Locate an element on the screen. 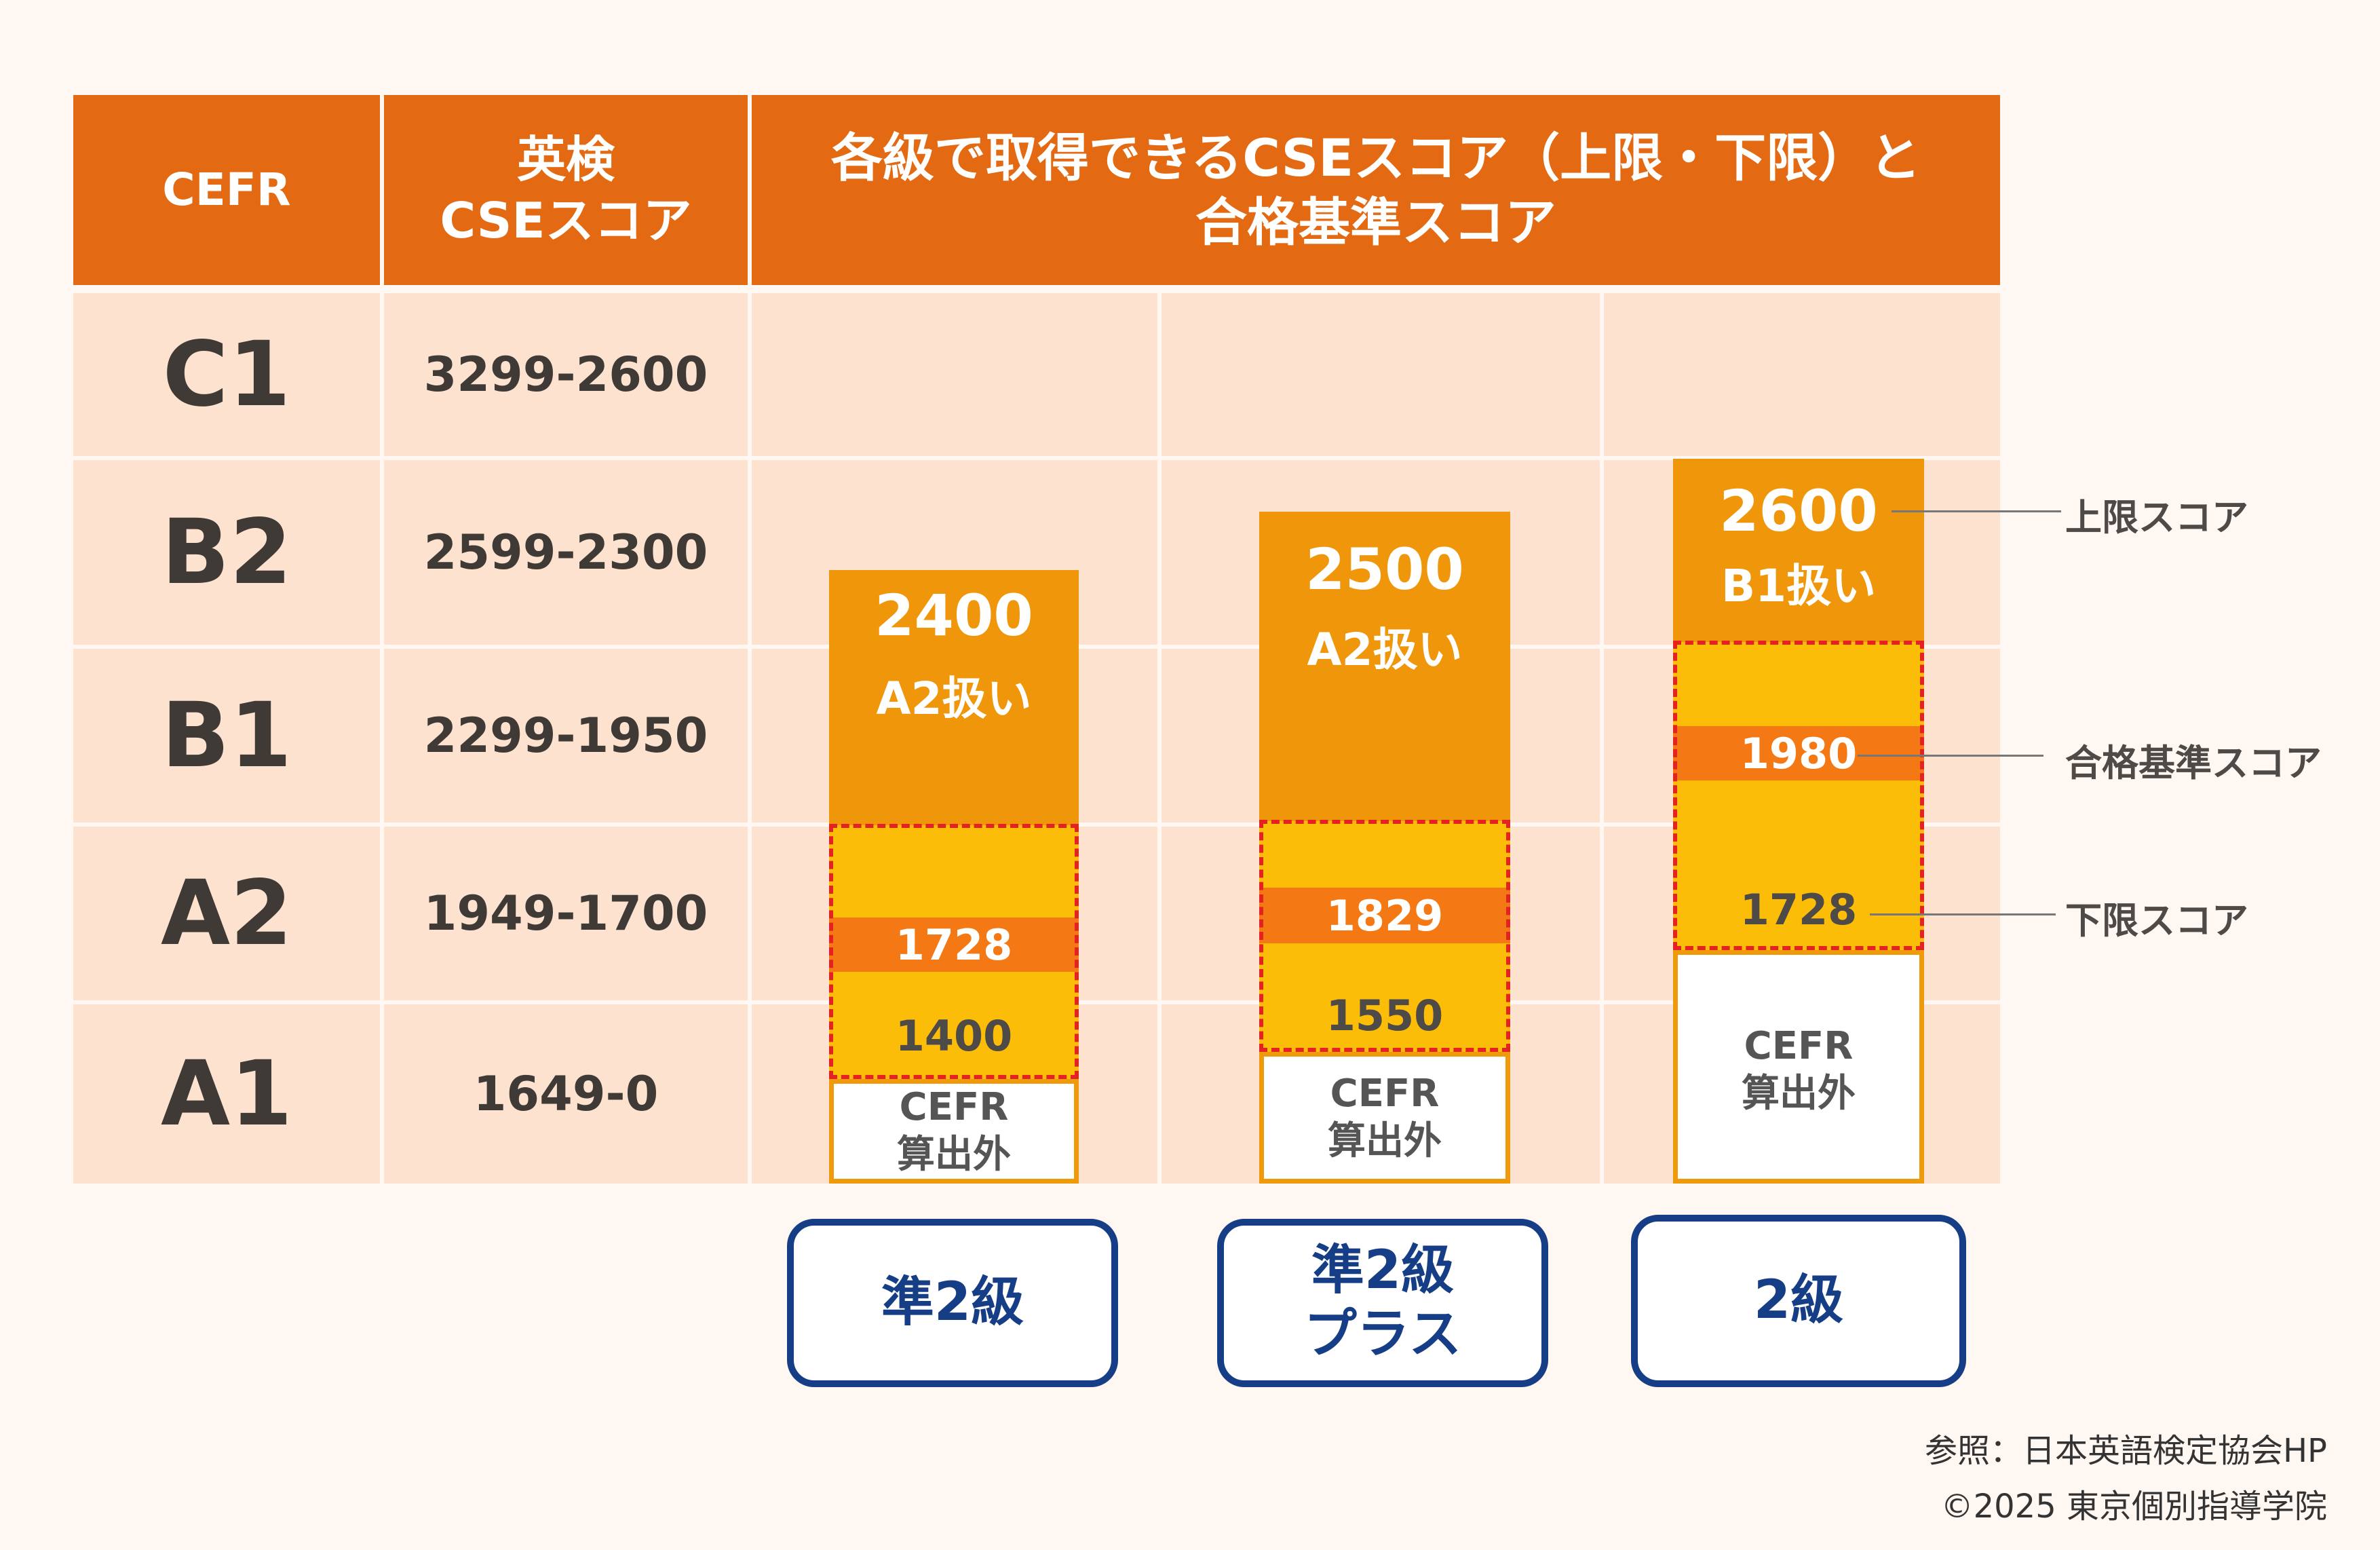  level-label: A1 is located at coordinates (226, 1094).